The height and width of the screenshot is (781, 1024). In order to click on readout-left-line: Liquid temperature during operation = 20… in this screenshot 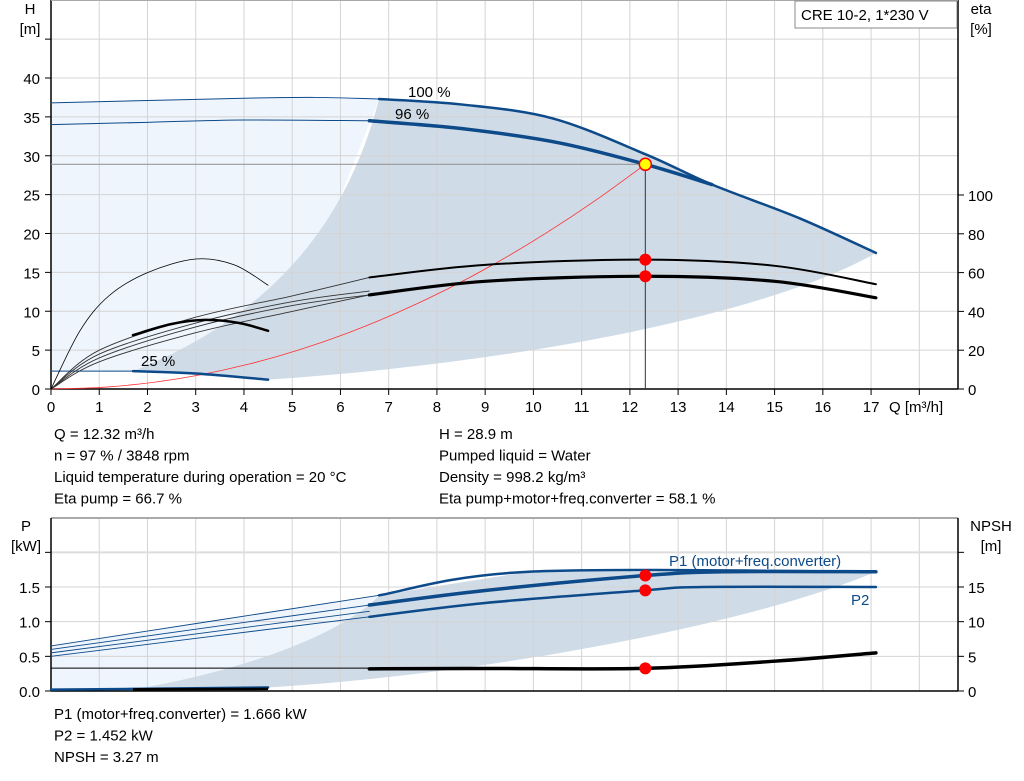, I will do `click(200, 477)`.